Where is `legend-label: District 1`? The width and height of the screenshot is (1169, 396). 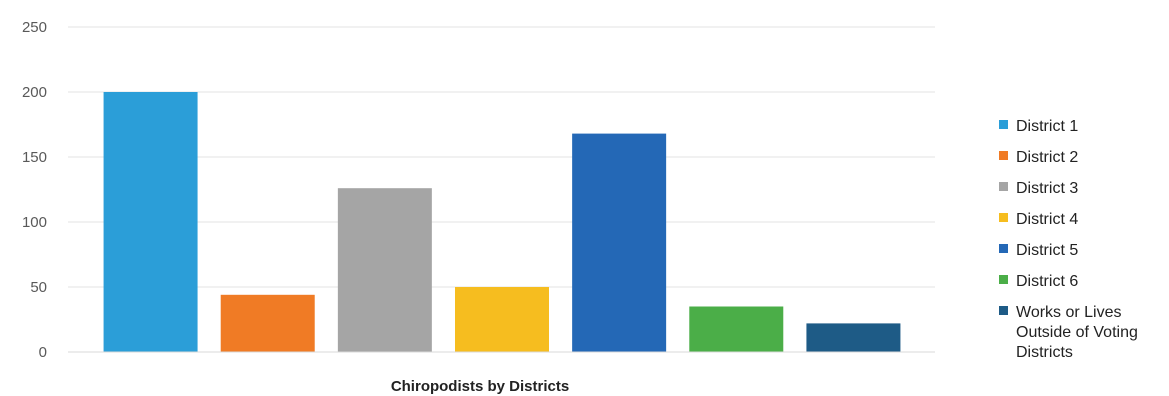 legend-label: District 1 is located at coordinates (1047, 126).